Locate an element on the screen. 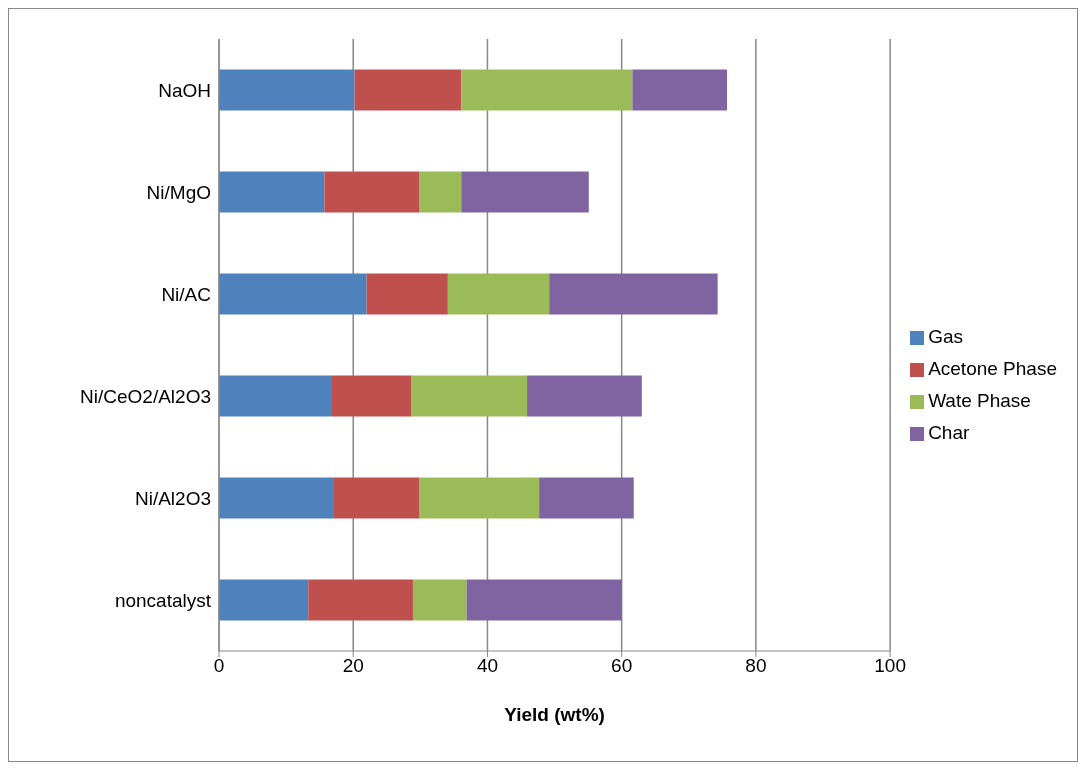  x-tick-label: 0 is located at coordinates (219, 666).